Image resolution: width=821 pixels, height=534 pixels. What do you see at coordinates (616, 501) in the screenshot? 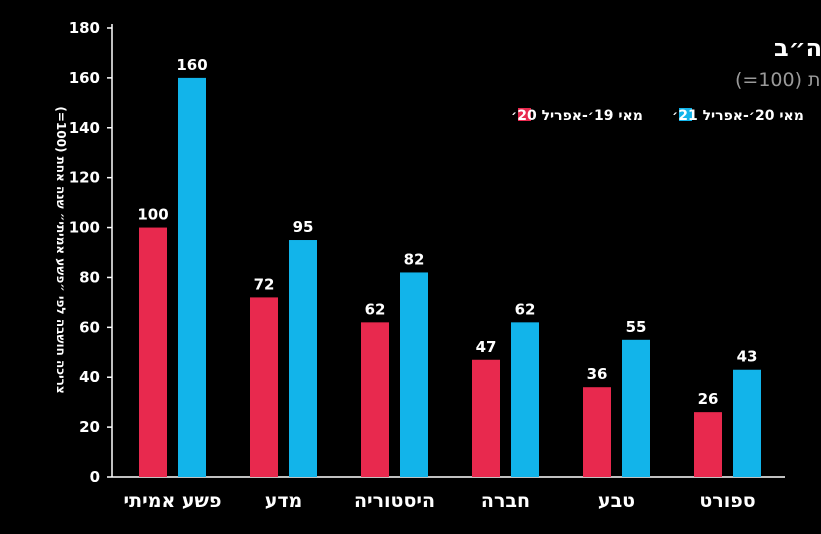
I see `x-tick-label: טבע` at bounding box center [616, 501].